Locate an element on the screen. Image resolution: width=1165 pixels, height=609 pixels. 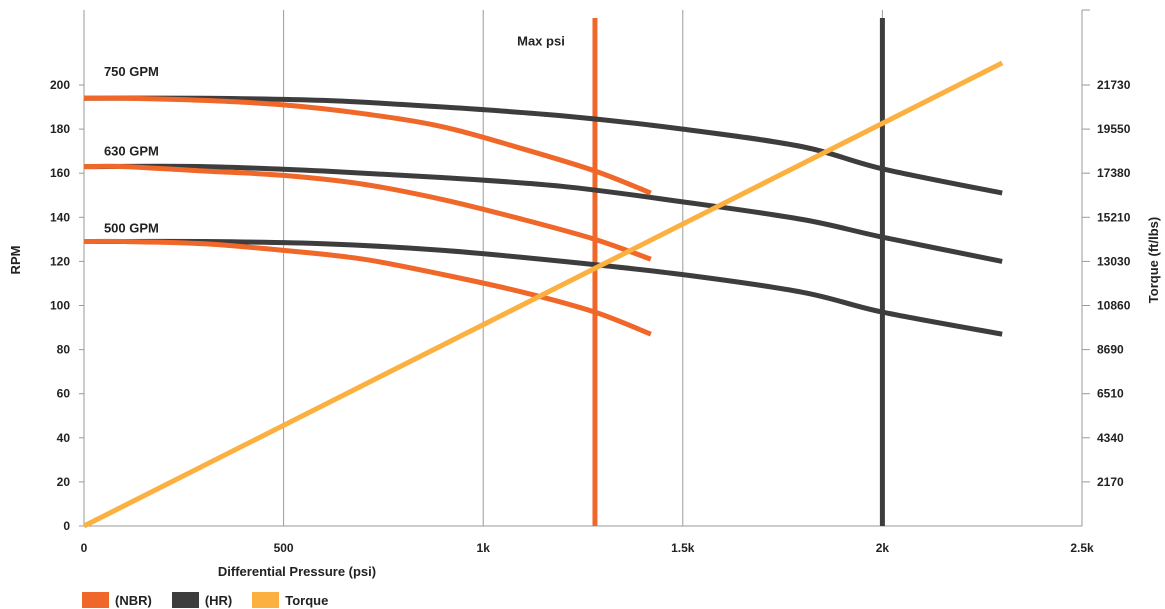
y2-tick-label: 4340 is located at coordinates (1110, 438).